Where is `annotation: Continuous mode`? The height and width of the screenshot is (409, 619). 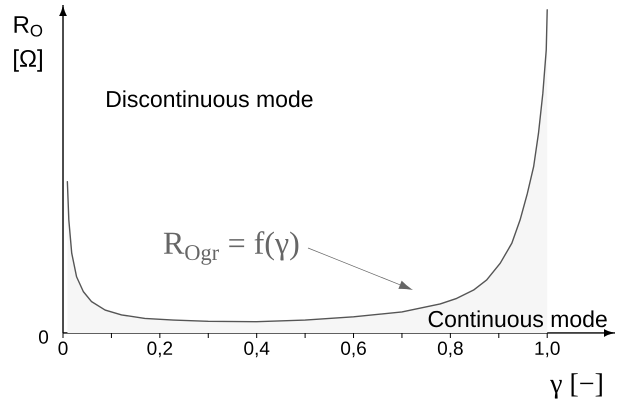 annotation: Continuous mode is located at coordinates (517, 319).